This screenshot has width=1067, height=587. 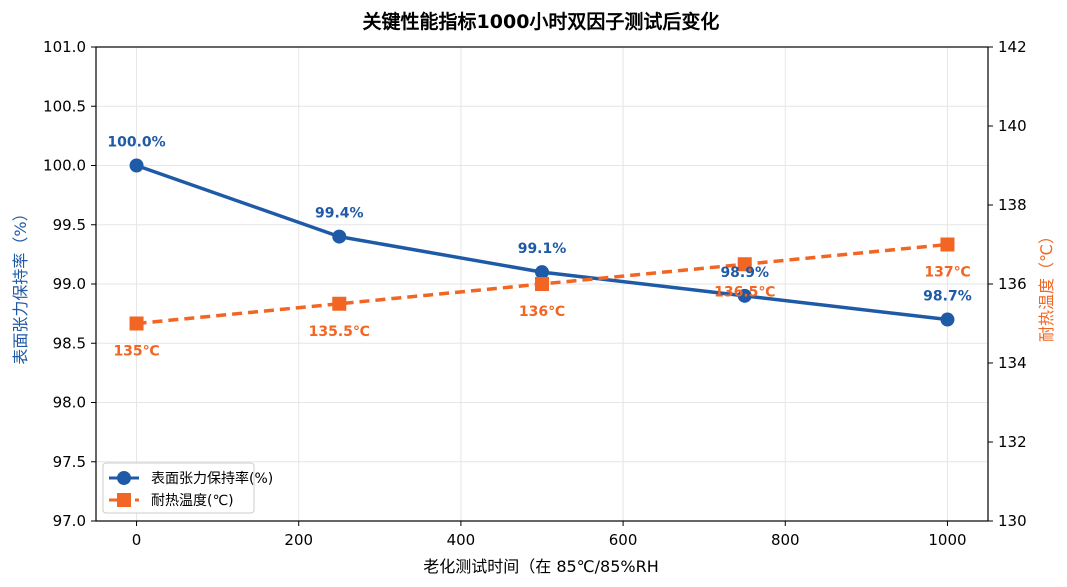 I want to click on data-label-temperature: 135.5℃, so click(x=339, y=332).